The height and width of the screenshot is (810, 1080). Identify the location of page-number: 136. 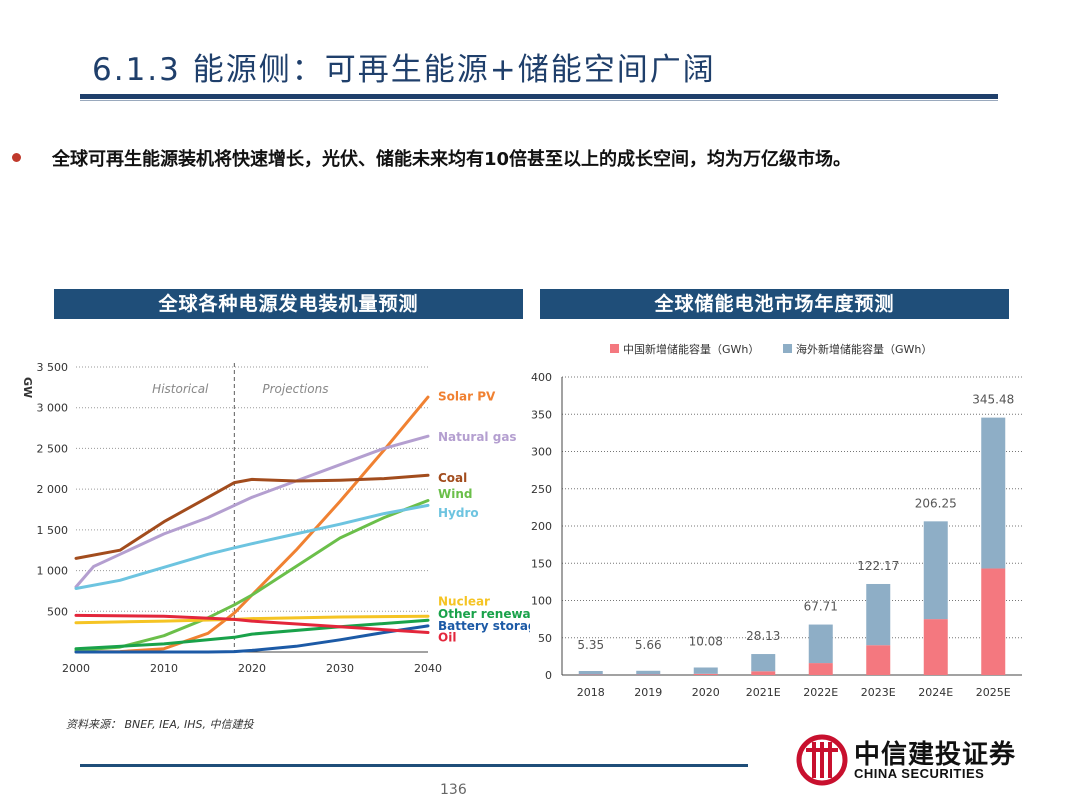
(453, 790).